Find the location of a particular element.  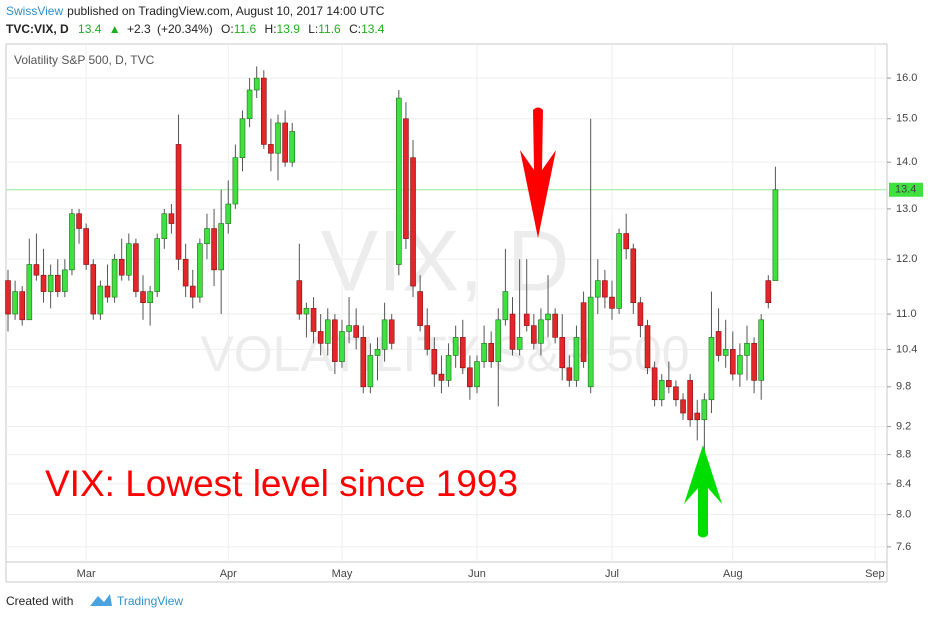

y-tick-label: 8.8 is located at coordinates (903, 454).